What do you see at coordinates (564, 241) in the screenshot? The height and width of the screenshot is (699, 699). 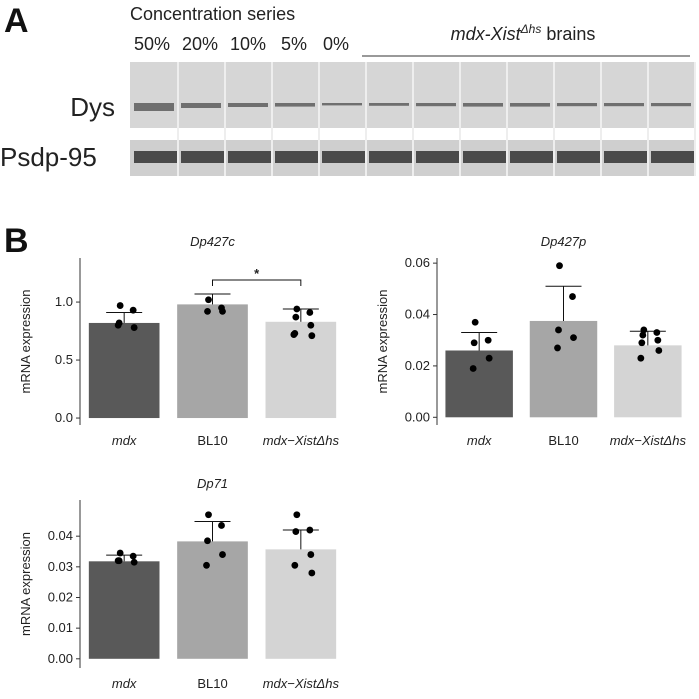 I see `chart-title: Dp427p` at bounding box center [564, 241].